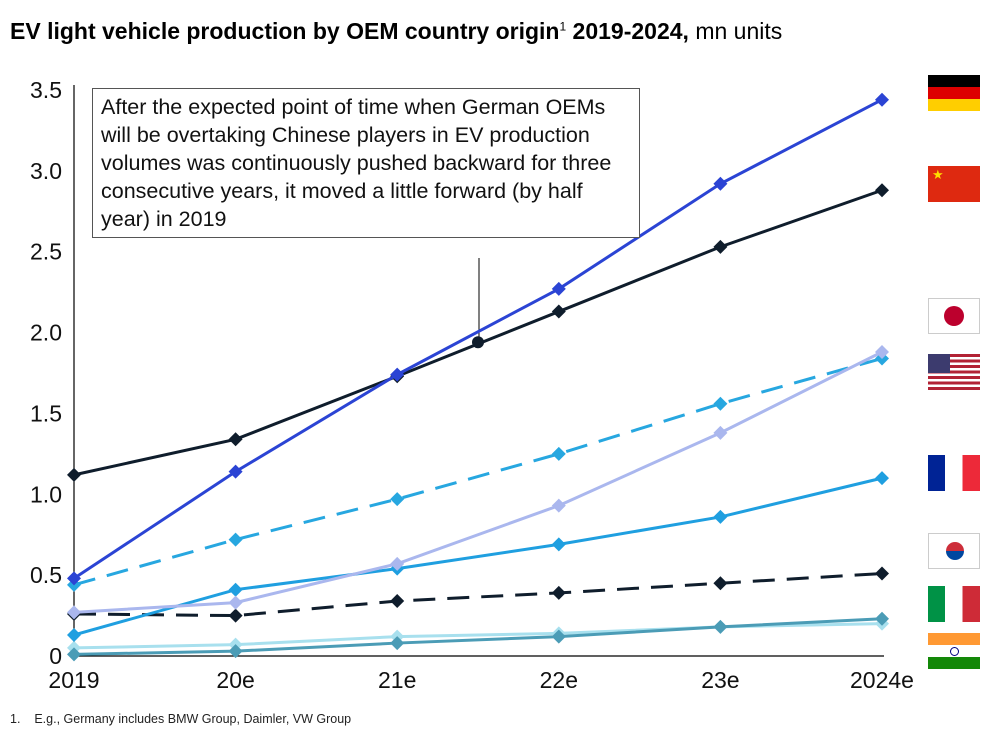 The width and height of the screenshot is (1000, 735). What do you see at coordinates (954, 316) in the screenshot?
I see `japan-flag-icon` at bounding box center [954, 316].